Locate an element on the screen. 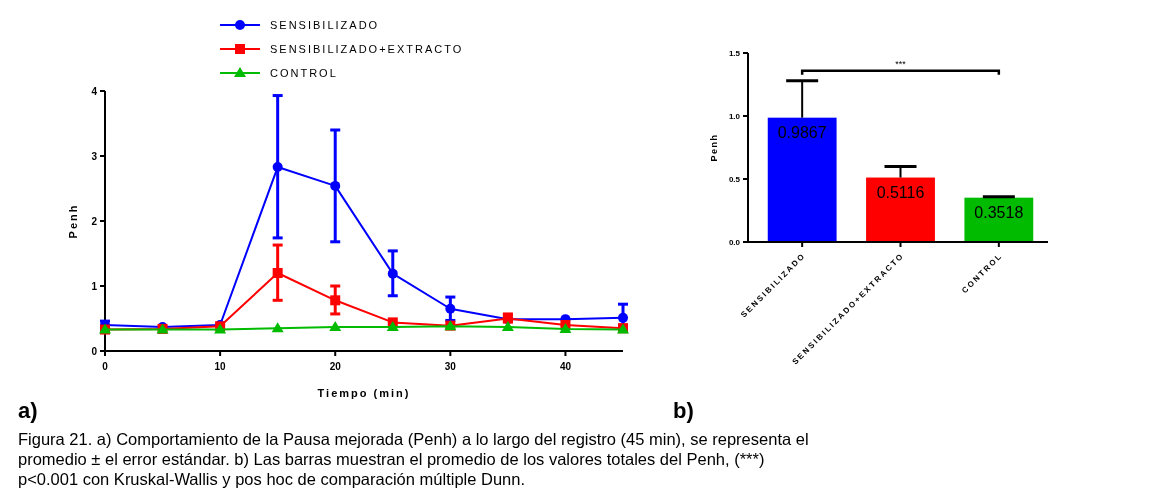 This screenshot has width=1176, height=502. x-tick-label: 20 is located at coordinates (335, 366).